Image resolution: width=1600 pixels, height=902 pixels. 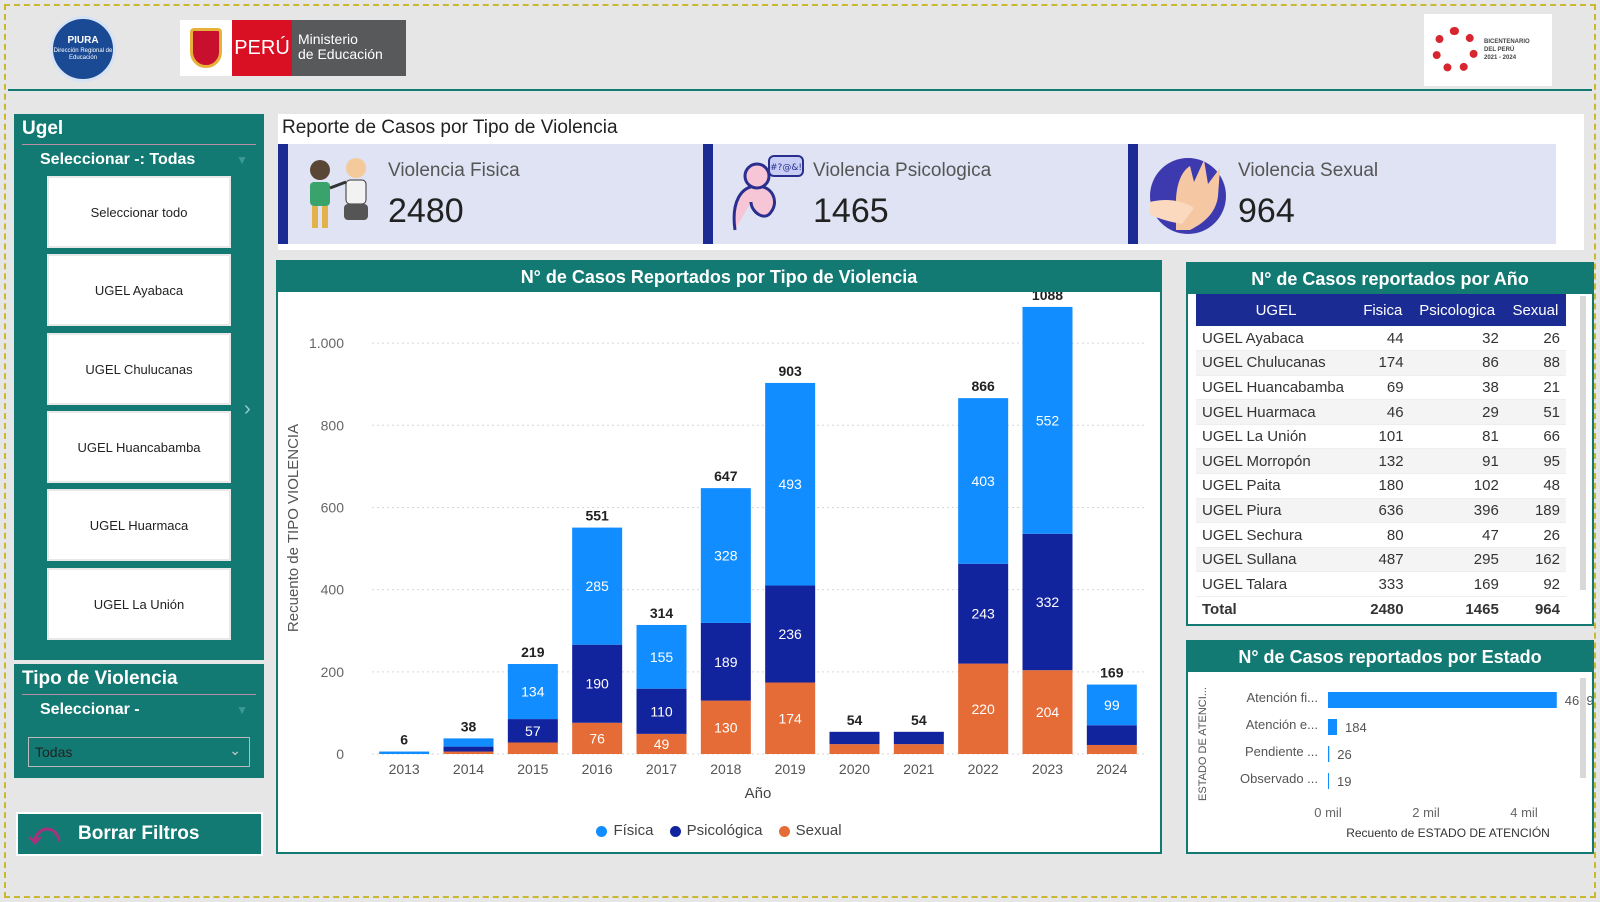 What do you see at coordinates (533, 652) in the screenshot?
I see `bar-total-label: 219` at bounding box center [533, 652].